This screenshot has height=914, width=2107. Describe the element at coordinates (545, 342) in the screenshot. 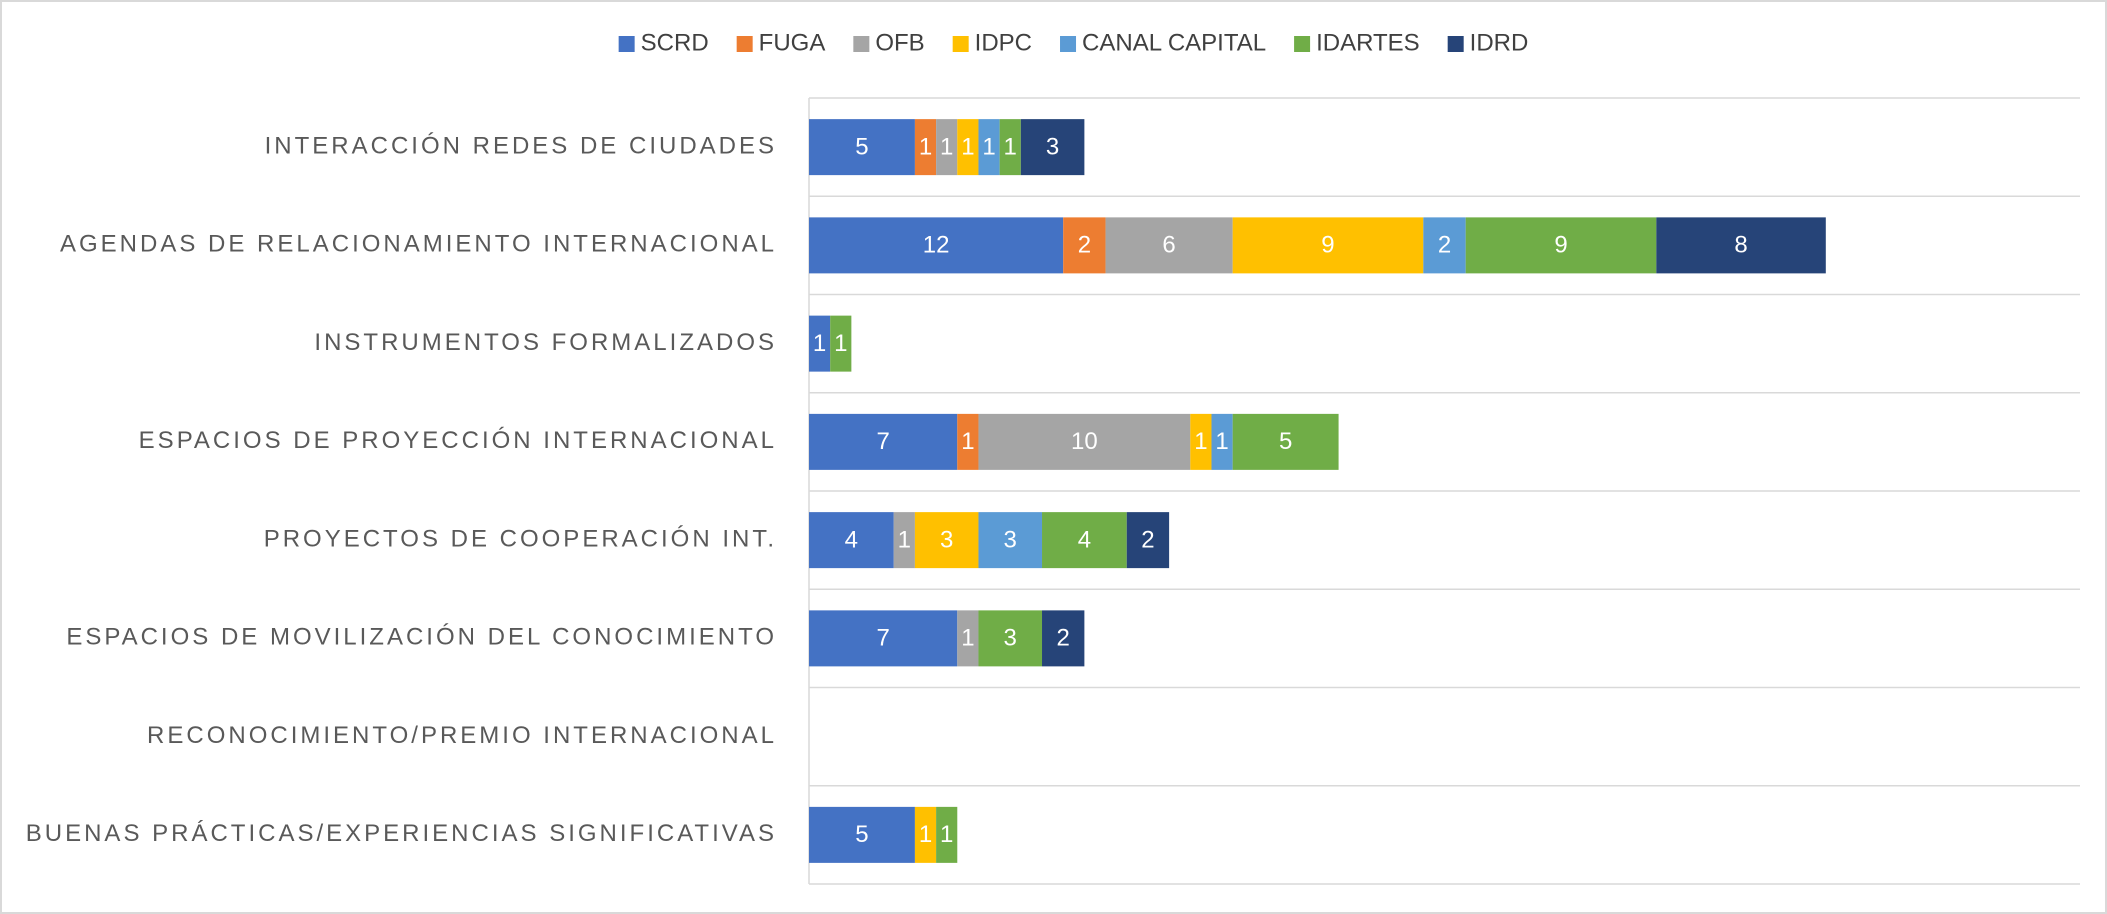

I see `category-label: INSTRUMENTOS FORMALIZADOS` at that location.